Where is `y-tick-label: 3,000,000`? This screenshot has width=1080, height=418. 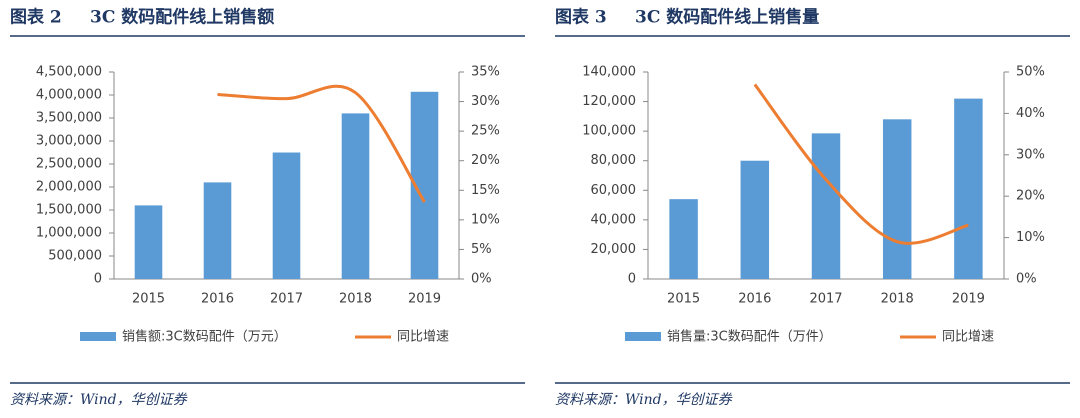
y-tick-label: 3,000,000 is located at coordinates (69, 141).